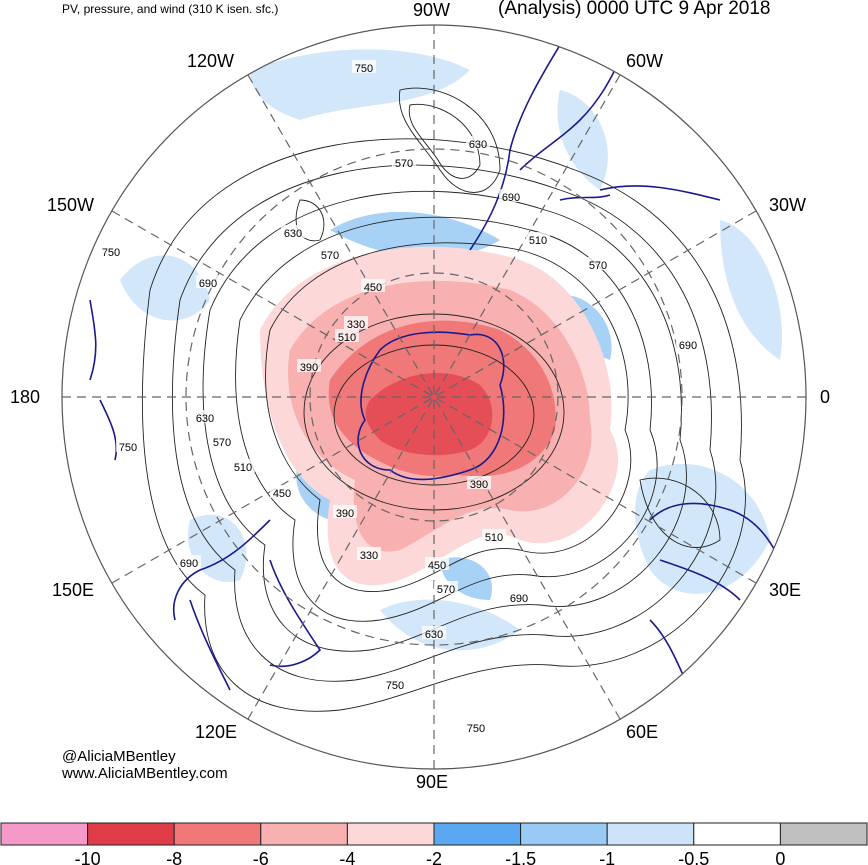 This screenshot has height=865, width=868. I want to click on colorbar-label: -10, so click(88, 857).